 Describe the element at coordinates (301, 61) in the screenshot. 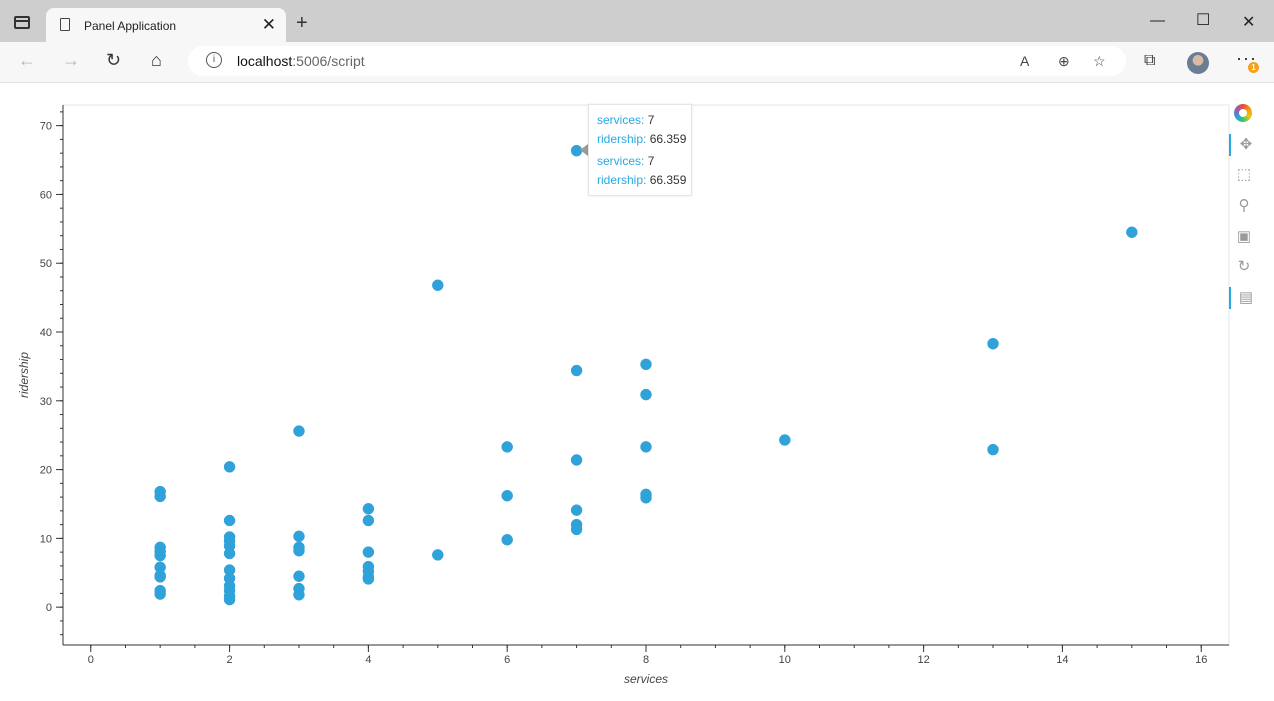

I see `url-text: localhost:5006/script` at that location.